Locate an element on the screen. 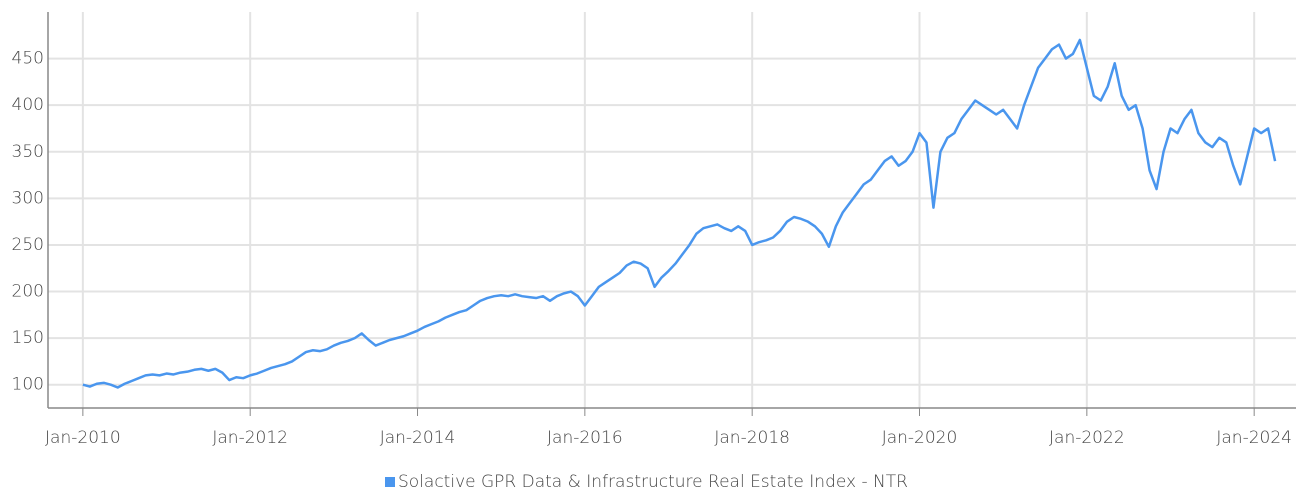 The width and height of the screenshot is (1306, 497). y-tick-label: 250 is located at coordinates (28, 245).